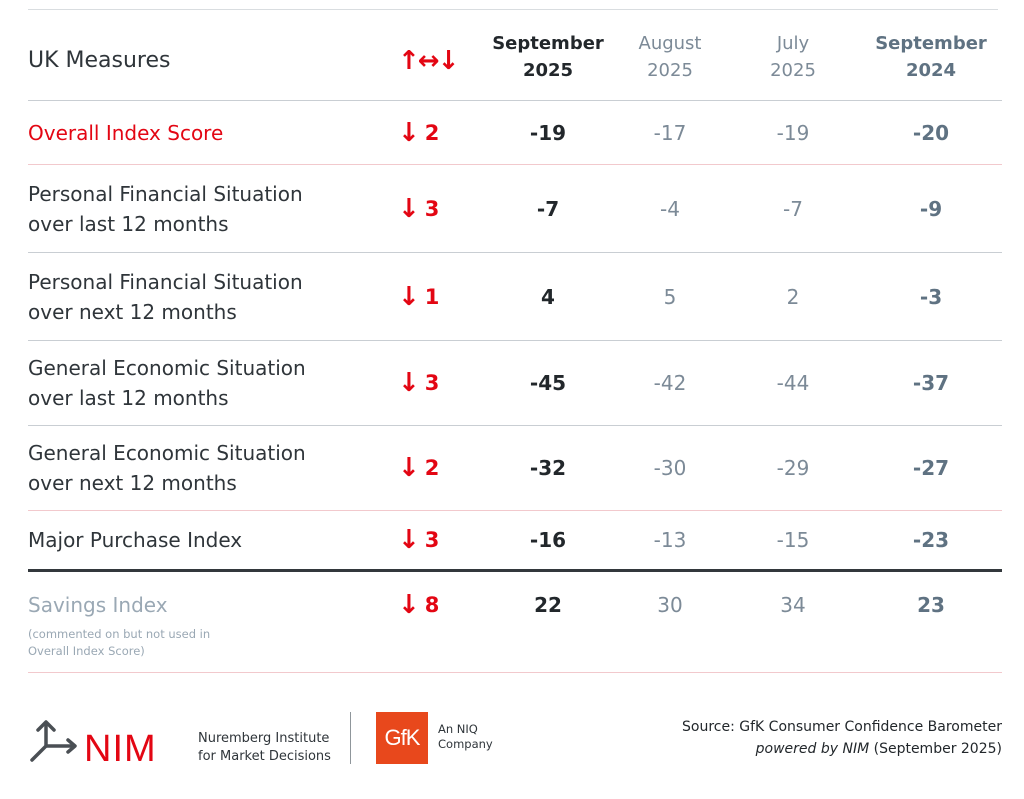  Describe the element at coordinates (135, 540) in the screenshot. I see `measure-label: Major Purchase Index` at that location.